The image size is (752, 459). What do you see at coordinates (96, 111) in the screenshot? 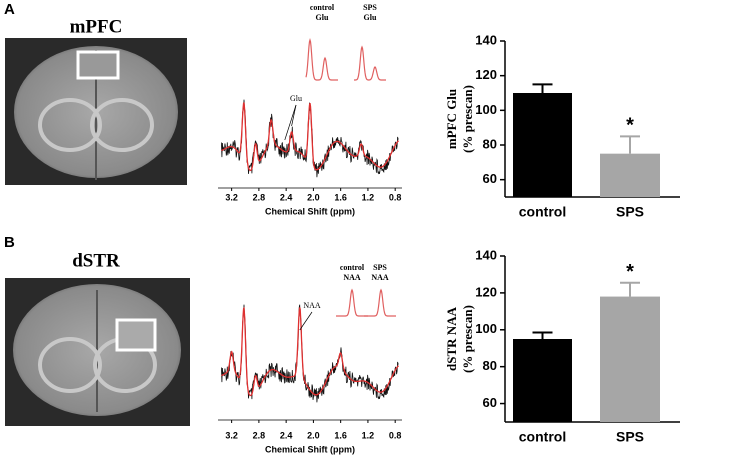
I see `mri-image-a` at bounding box center [96, 111].